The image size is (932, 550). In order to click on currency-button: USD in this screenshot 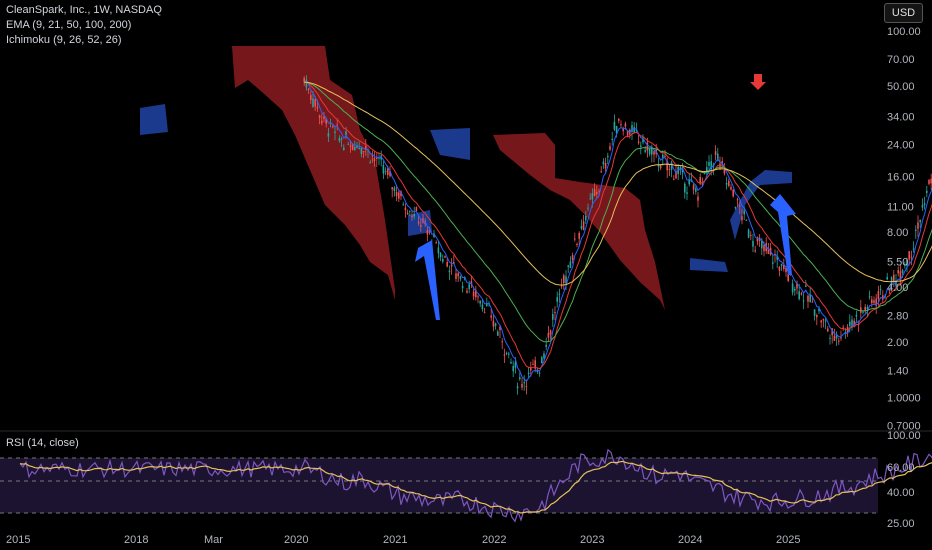, I will do `click(903, 13)`.